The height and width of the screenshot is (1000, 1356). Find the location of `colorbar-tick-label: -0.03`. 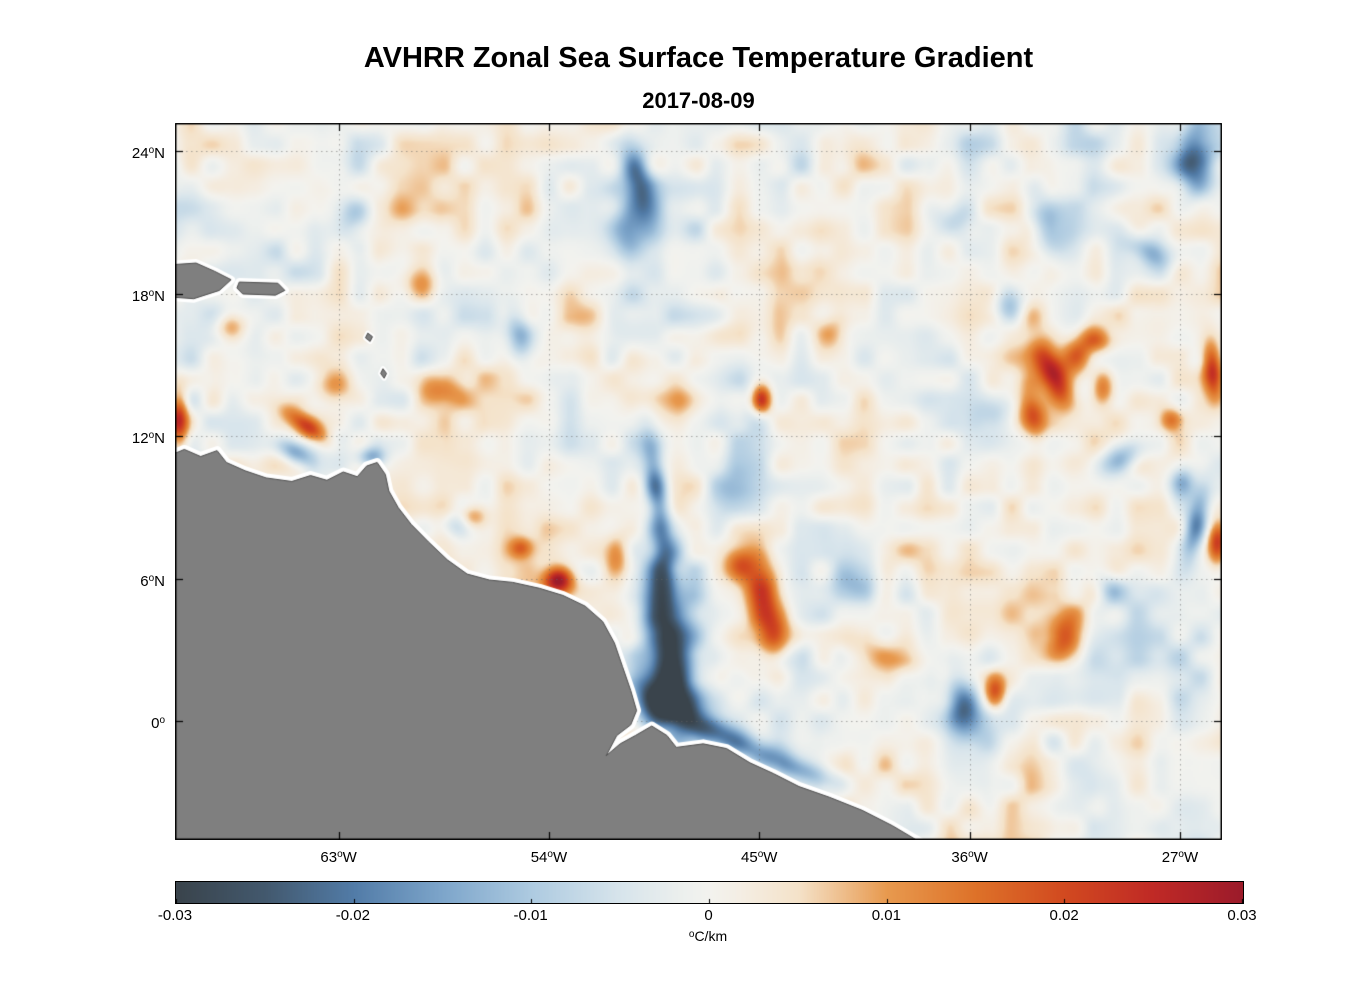

colorbar-tick-label: -0.03 is located at coordinates (175, 915).